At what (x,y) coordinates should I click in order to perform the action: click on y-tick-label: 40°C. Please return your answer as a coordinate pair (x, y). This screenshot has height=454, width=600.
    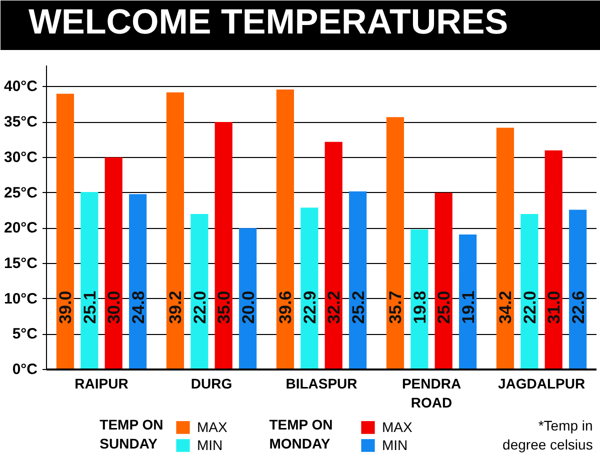
    Looking at the image, I should click on (21, 87).